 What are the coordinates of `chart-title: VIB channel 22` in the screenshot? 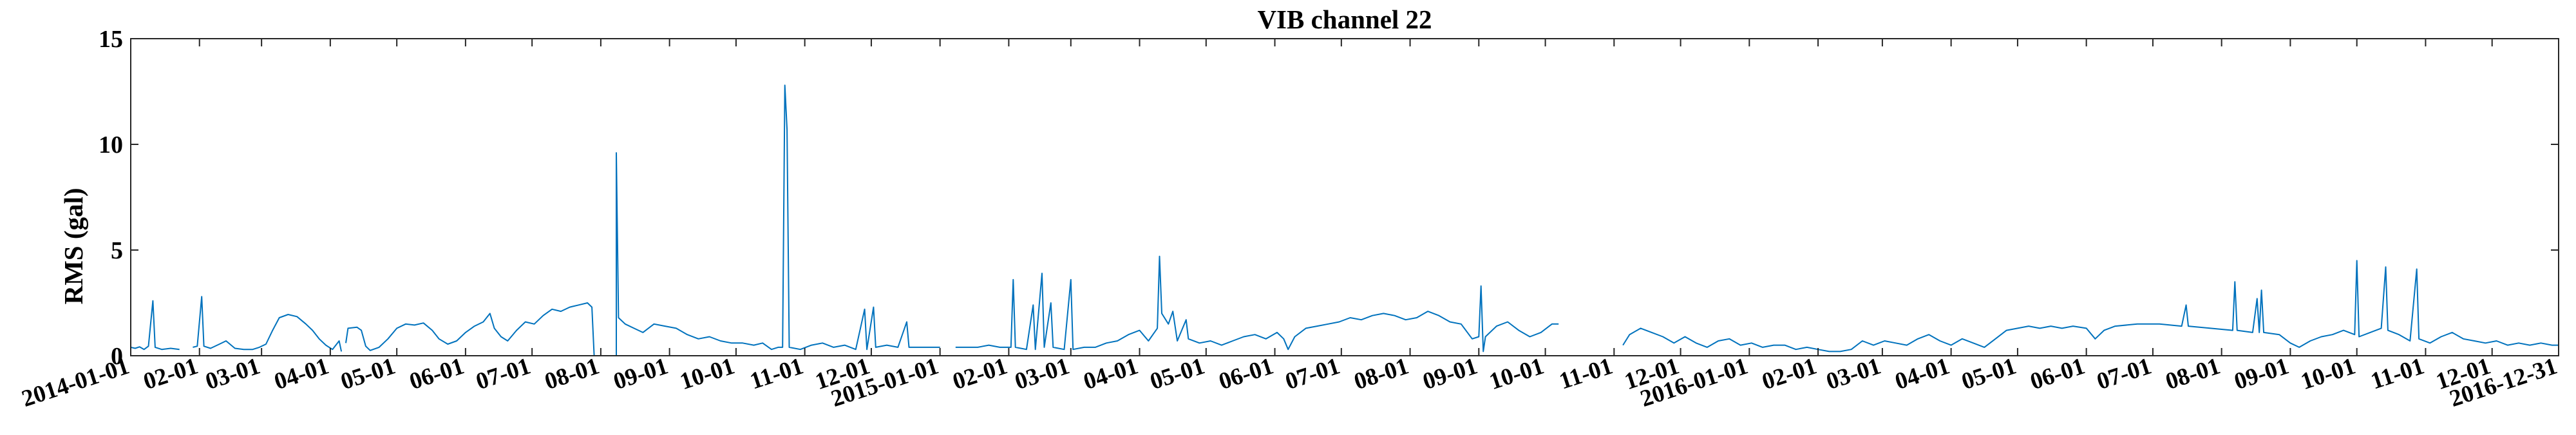 It's located at (1345, 19).